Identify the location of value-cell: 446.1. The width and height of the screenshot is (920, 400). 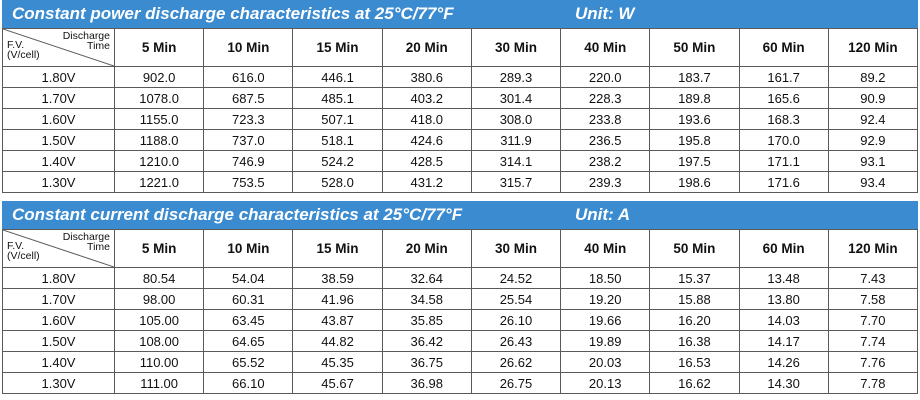
(337, 77).